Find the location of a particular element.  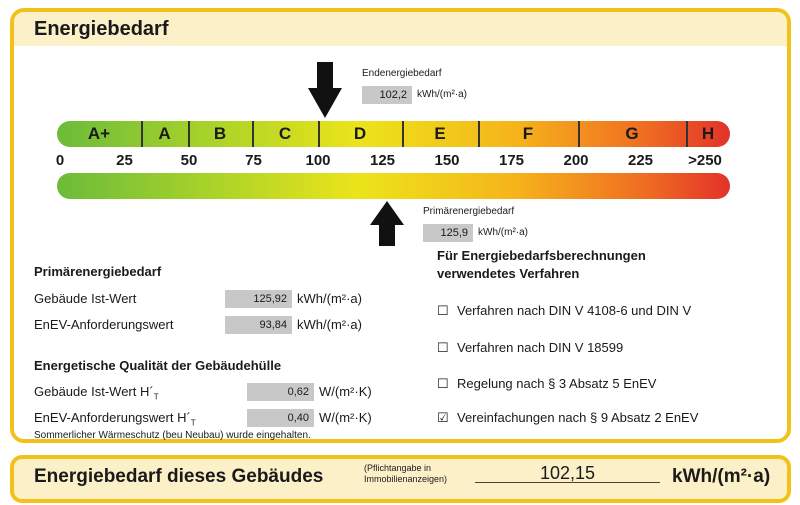

huelle-row-label: EnEV-Anforderungswert H´T is located at coordinates (115, 419).